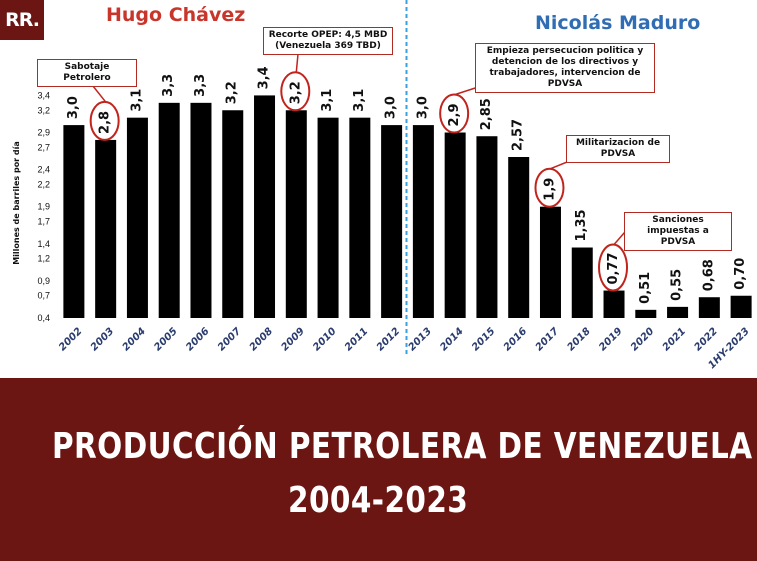 This screenshot has width=757, height=561. Describe the element at coordinates (645, 288) in the screenshot. I see `data-label-2020: 0,51` at that location.